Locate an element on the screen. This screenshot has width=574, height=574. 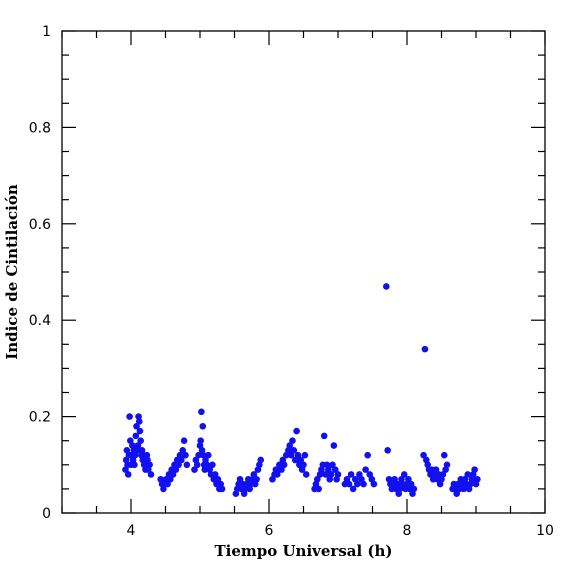
x-tick-label: 4 is located at coordinates (131, 531).